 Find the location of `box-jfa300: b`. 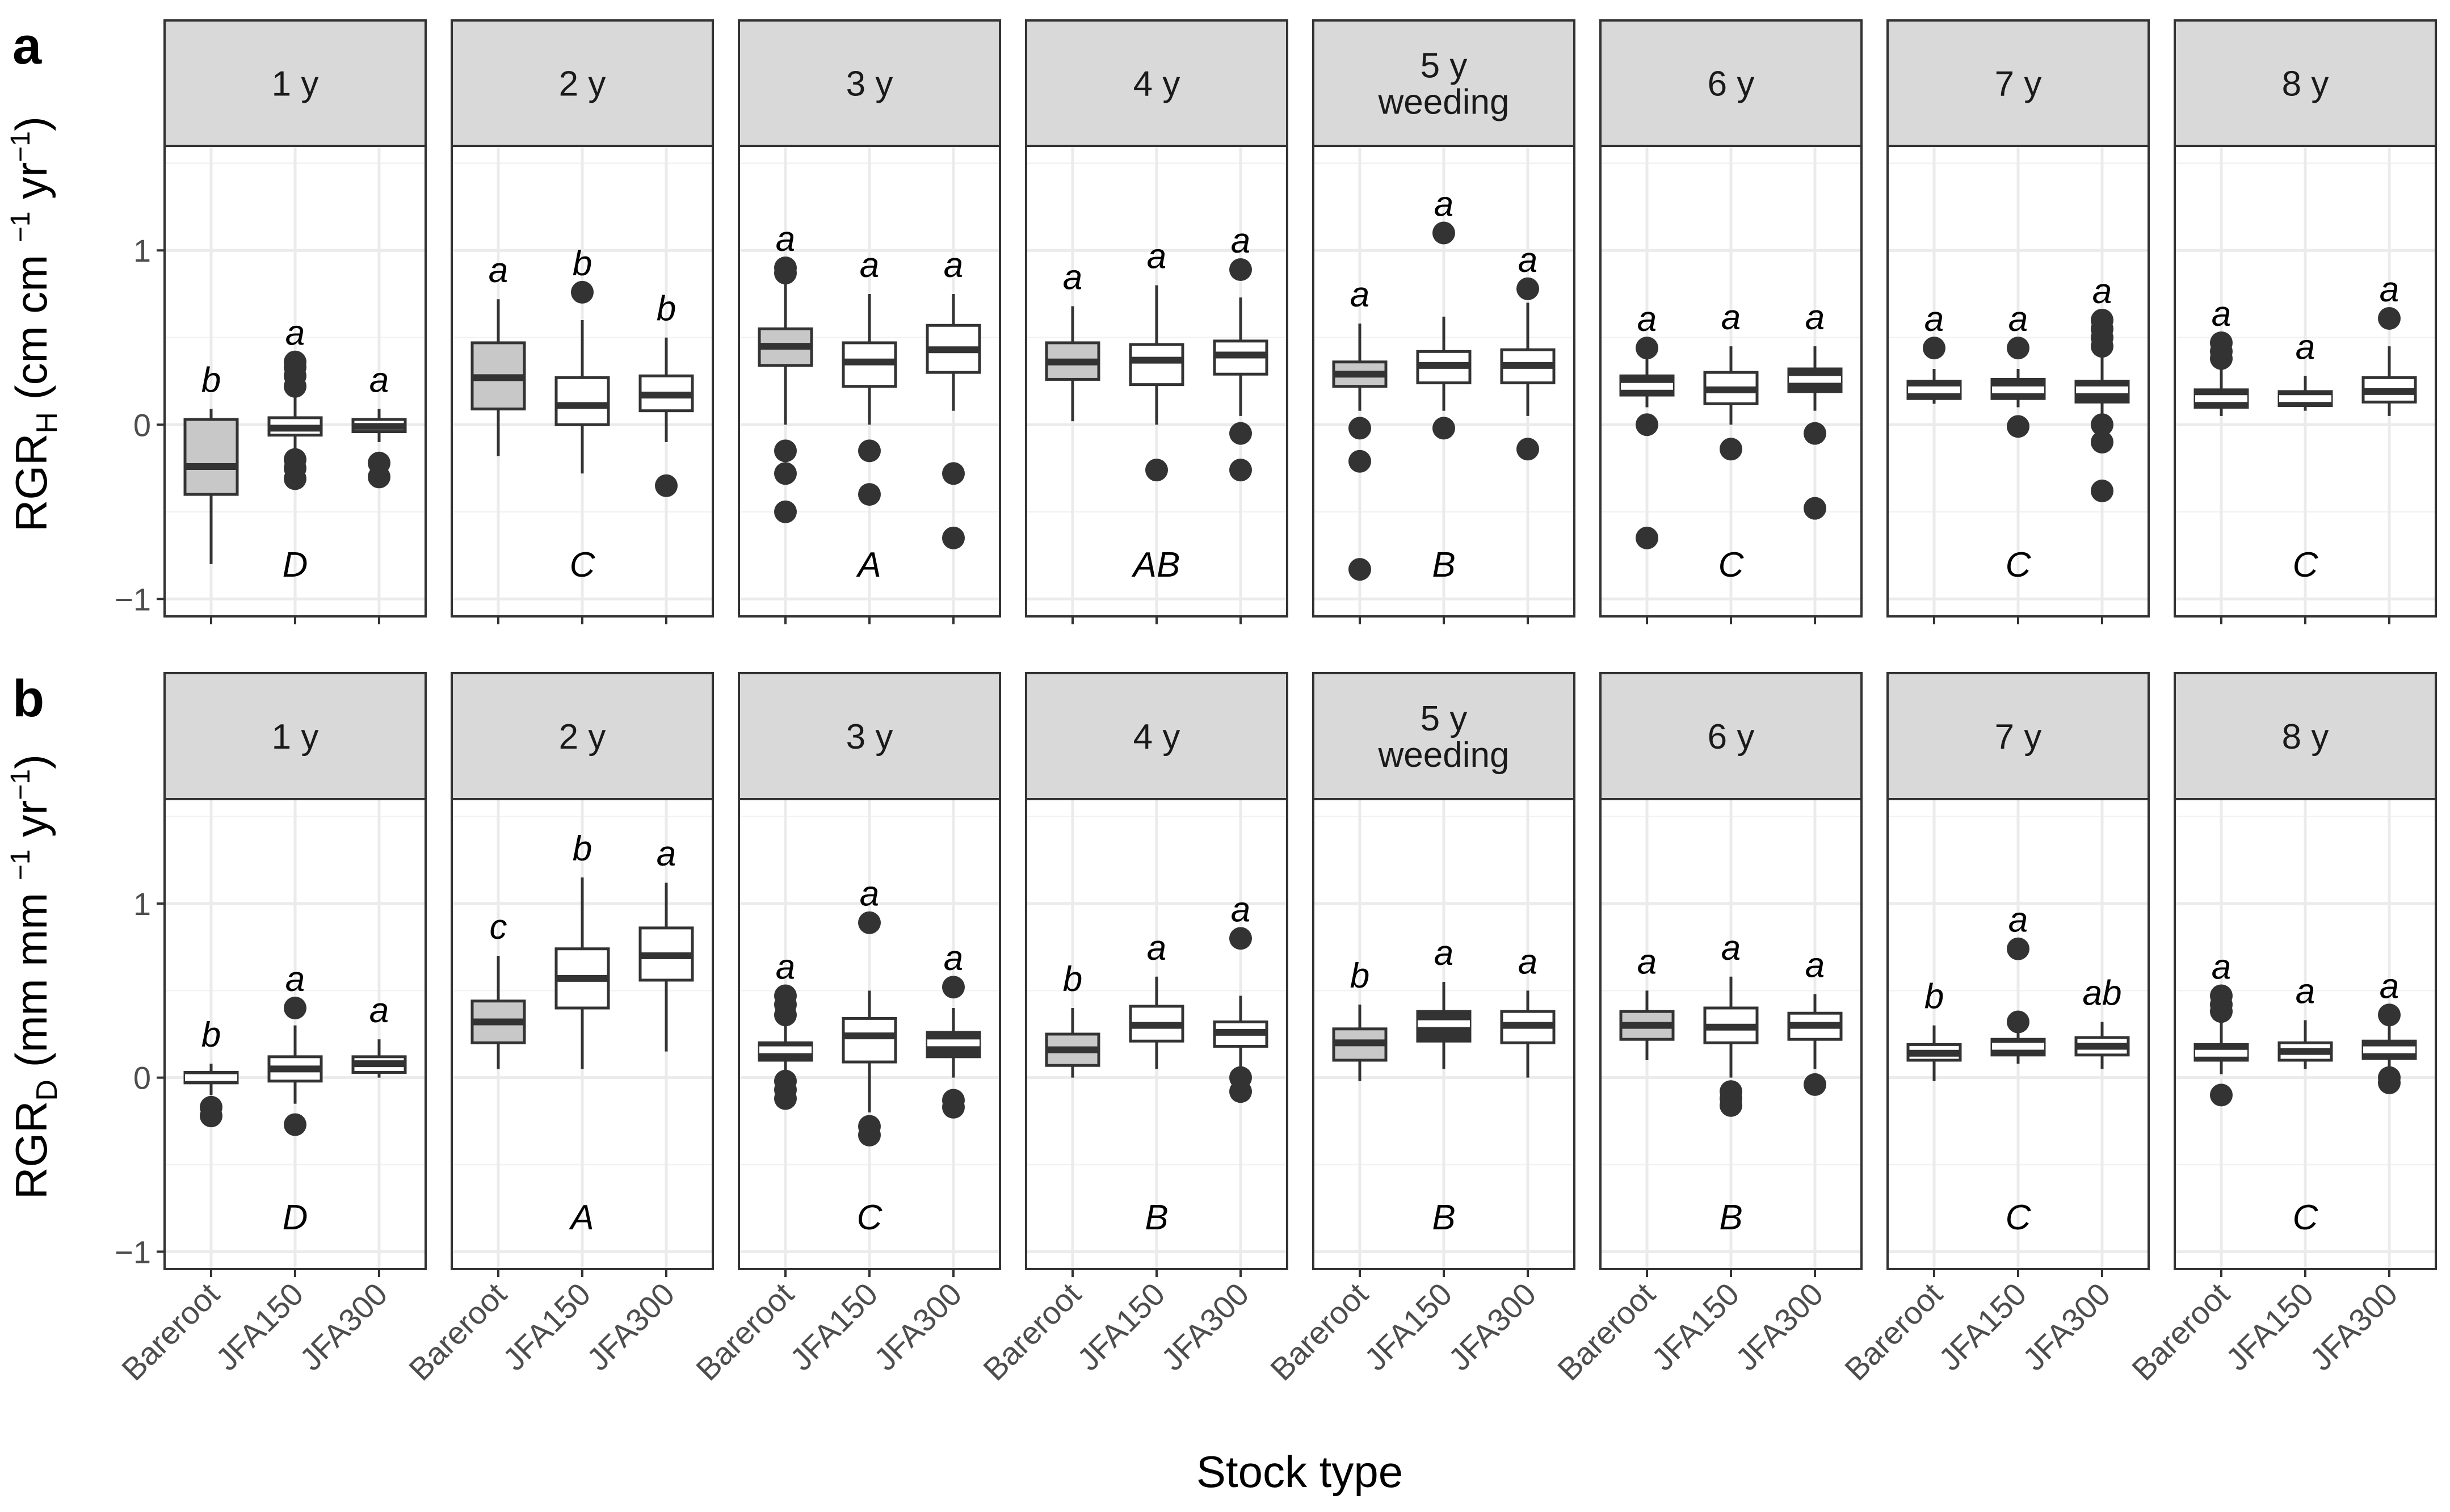

box-jfa300: b is located at coordinates (666, 393).